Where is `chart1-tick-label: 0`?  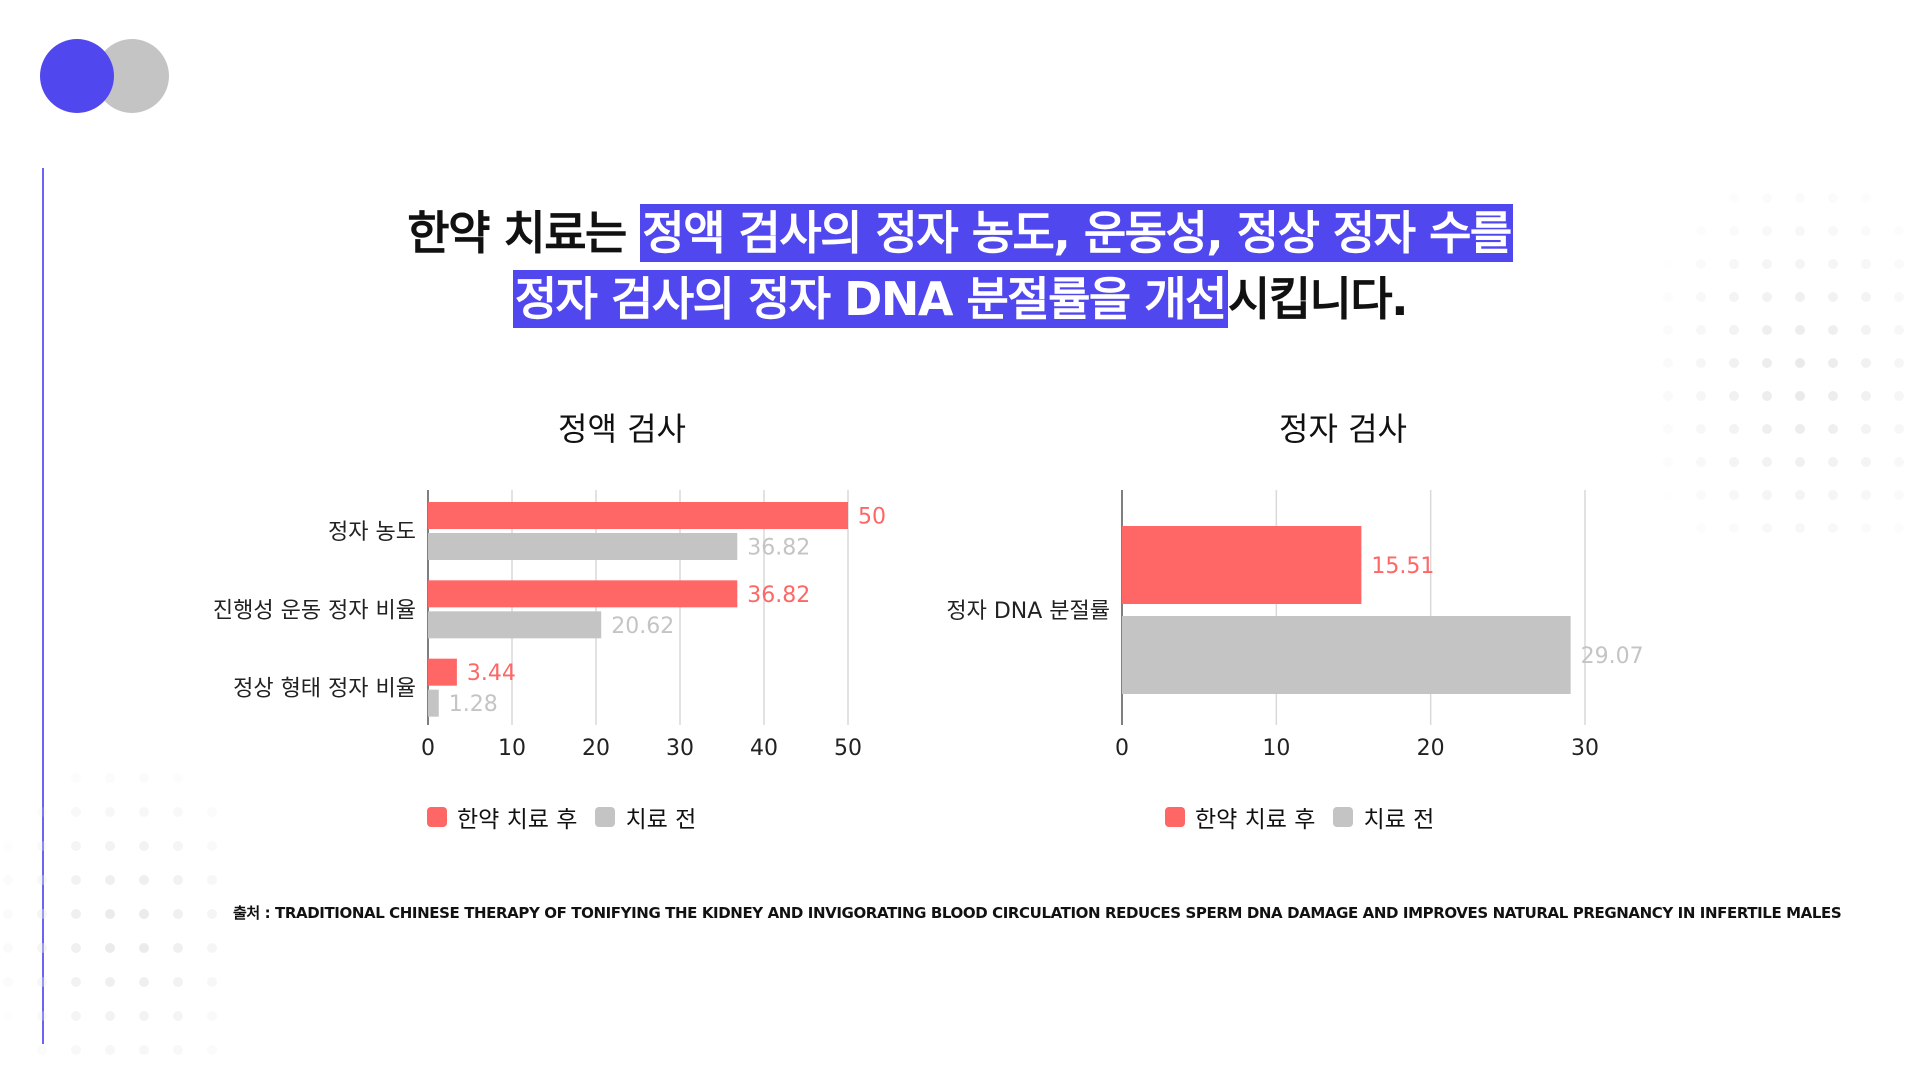 chart1-tick-label: 0 is located at coordinates (428, 748).